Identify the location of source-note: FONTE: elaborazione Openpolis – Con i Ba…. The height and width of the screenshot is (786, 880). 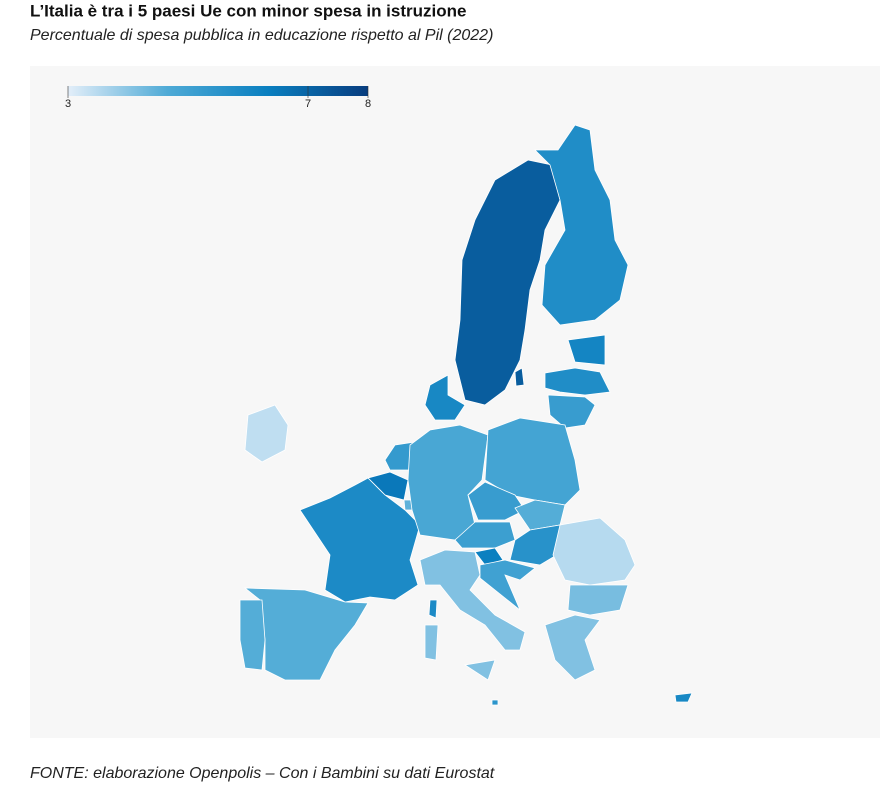
(262, 773).